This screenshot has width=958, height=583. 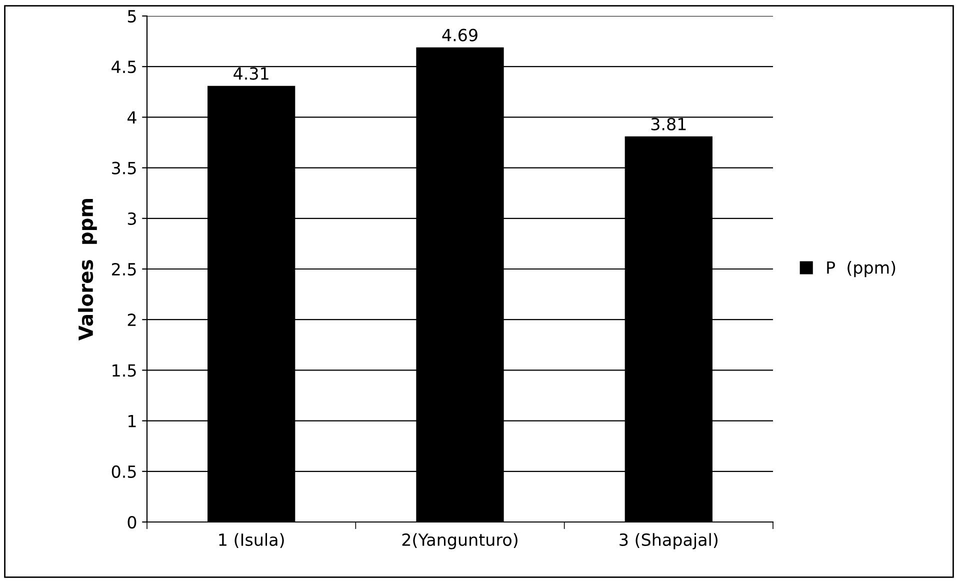 What do you see at coordinates (132, 421) in the screenshot?
I see `y-tick-label: 1` at bounding box center [132, 421].